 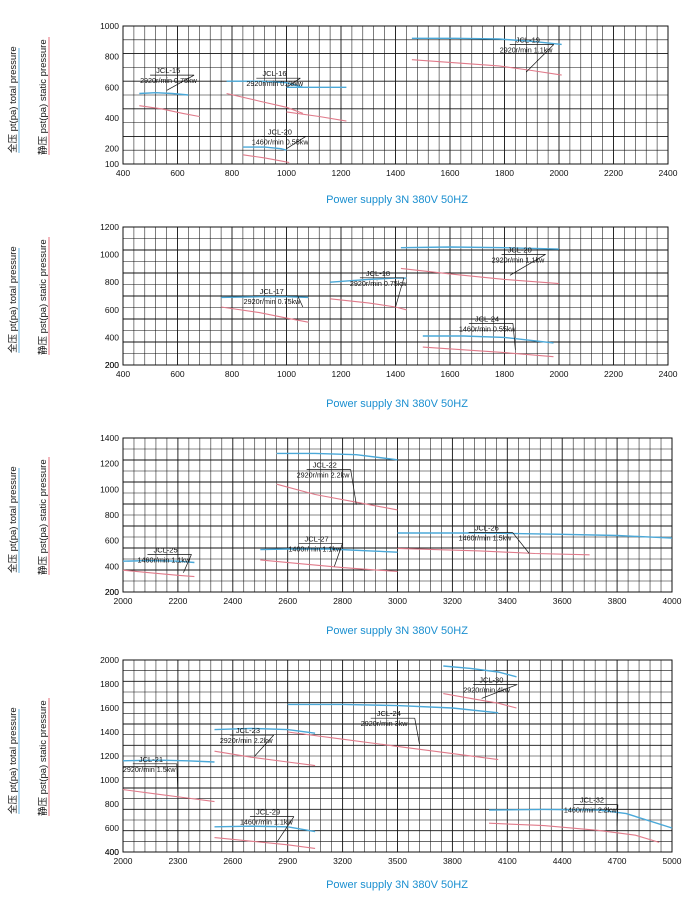 What do you see at coordinates (378, 273) in the screenshot?
I see `series-name-label: JCL-18` at bounding box center [378, 273].